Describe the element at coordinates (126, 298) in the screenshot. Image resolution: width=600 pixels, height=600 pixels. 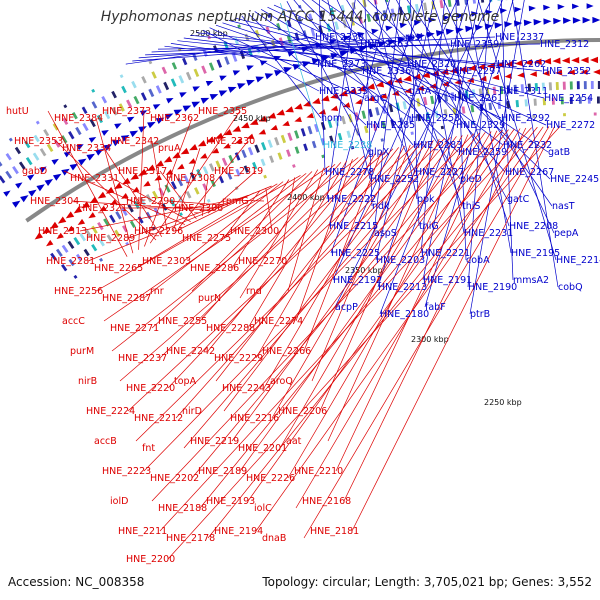
I see `gene-label: HNE_2287` at that location.